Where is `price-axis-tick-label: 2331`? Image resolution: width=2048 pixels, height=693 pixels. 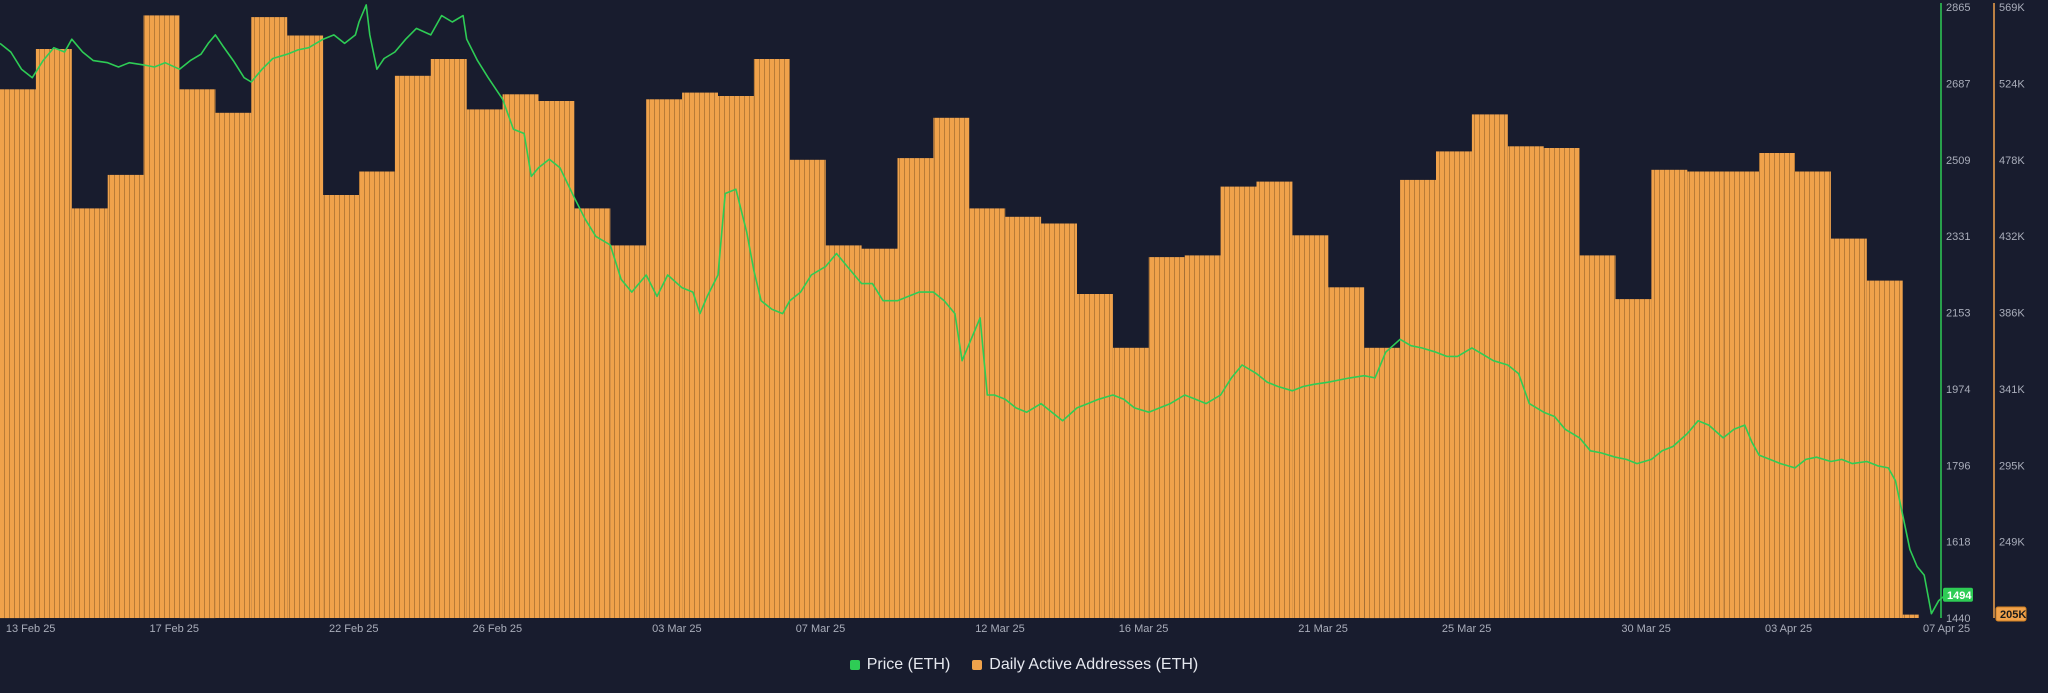
price-axis-tick-label: 2331 is located at coordinates (1958, 237).